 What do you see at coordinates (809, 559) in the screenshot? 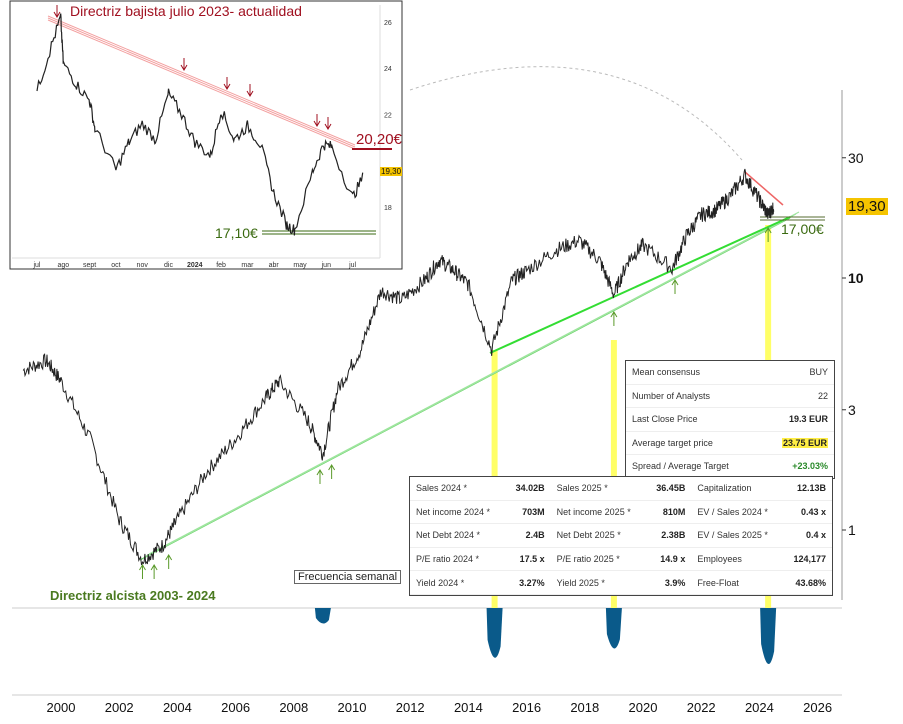
I see `cell-value: 124,177` at bounding box center [809, 559].